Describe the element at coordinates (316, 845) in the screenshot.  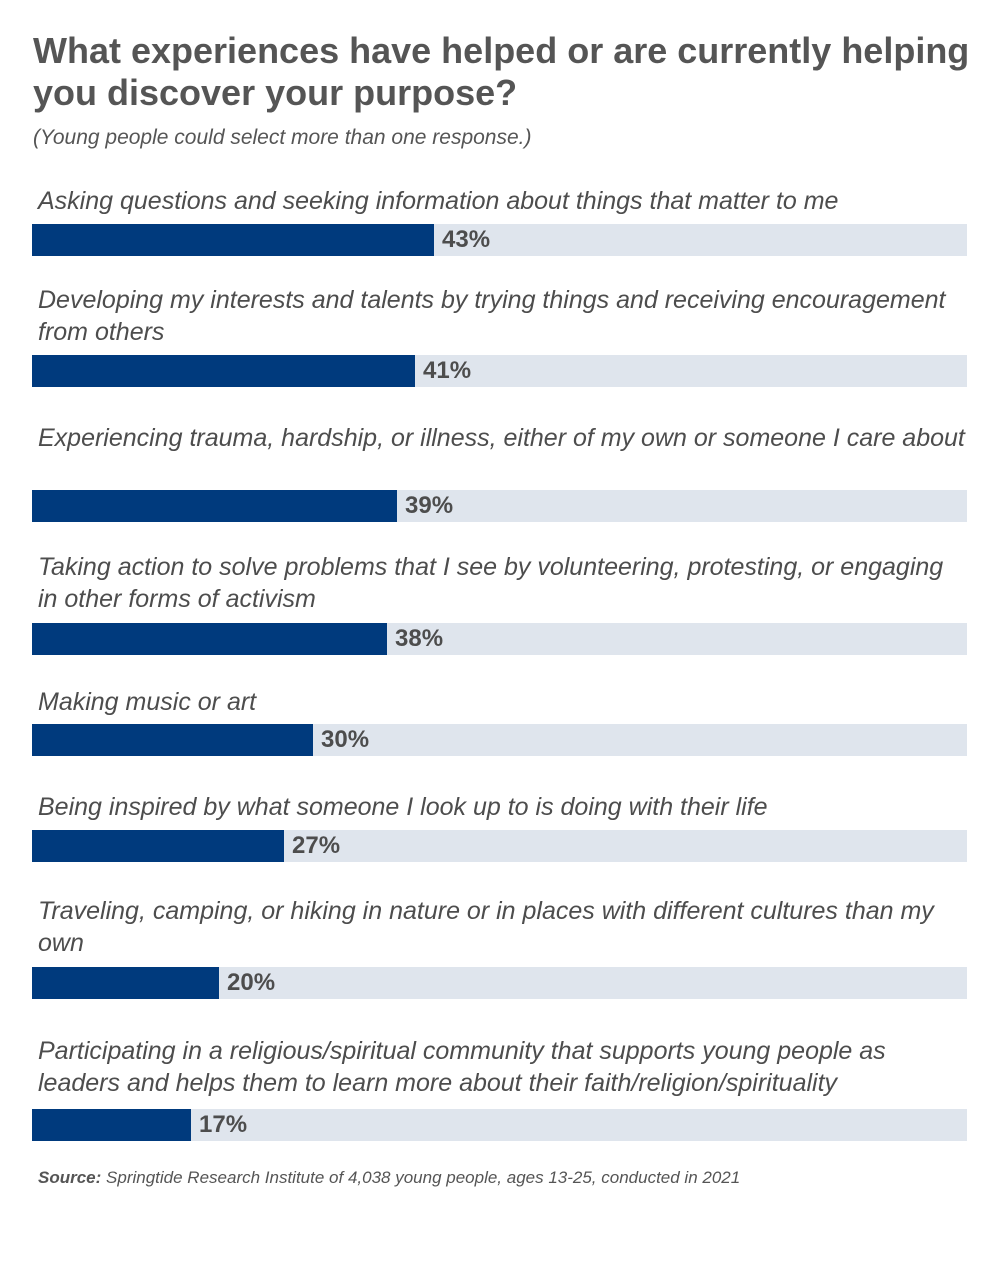
I see `value-label: 27%` at that location.